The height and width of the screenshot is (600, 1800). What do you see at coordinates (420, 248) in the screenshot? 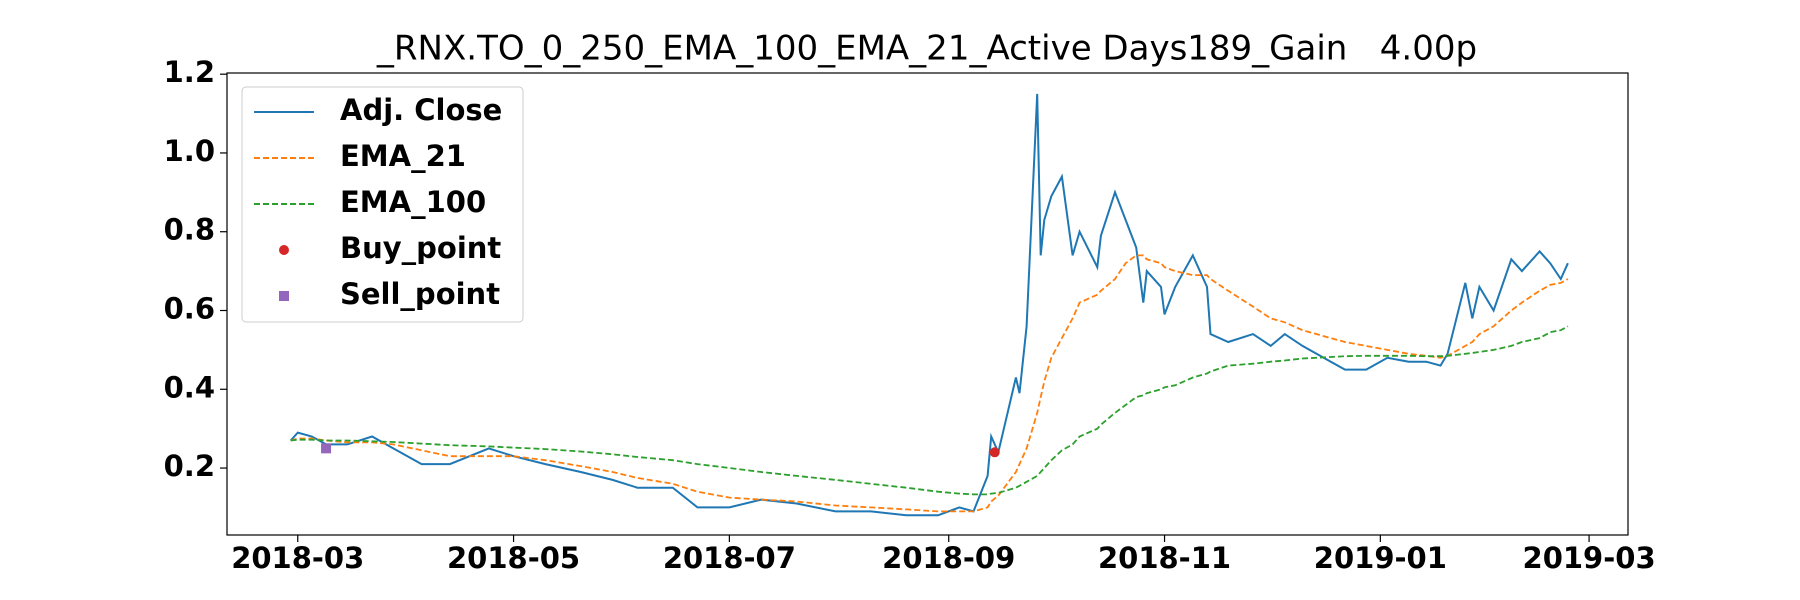
I see `legend-label: Buy_point` at bounding box center [420, 248].